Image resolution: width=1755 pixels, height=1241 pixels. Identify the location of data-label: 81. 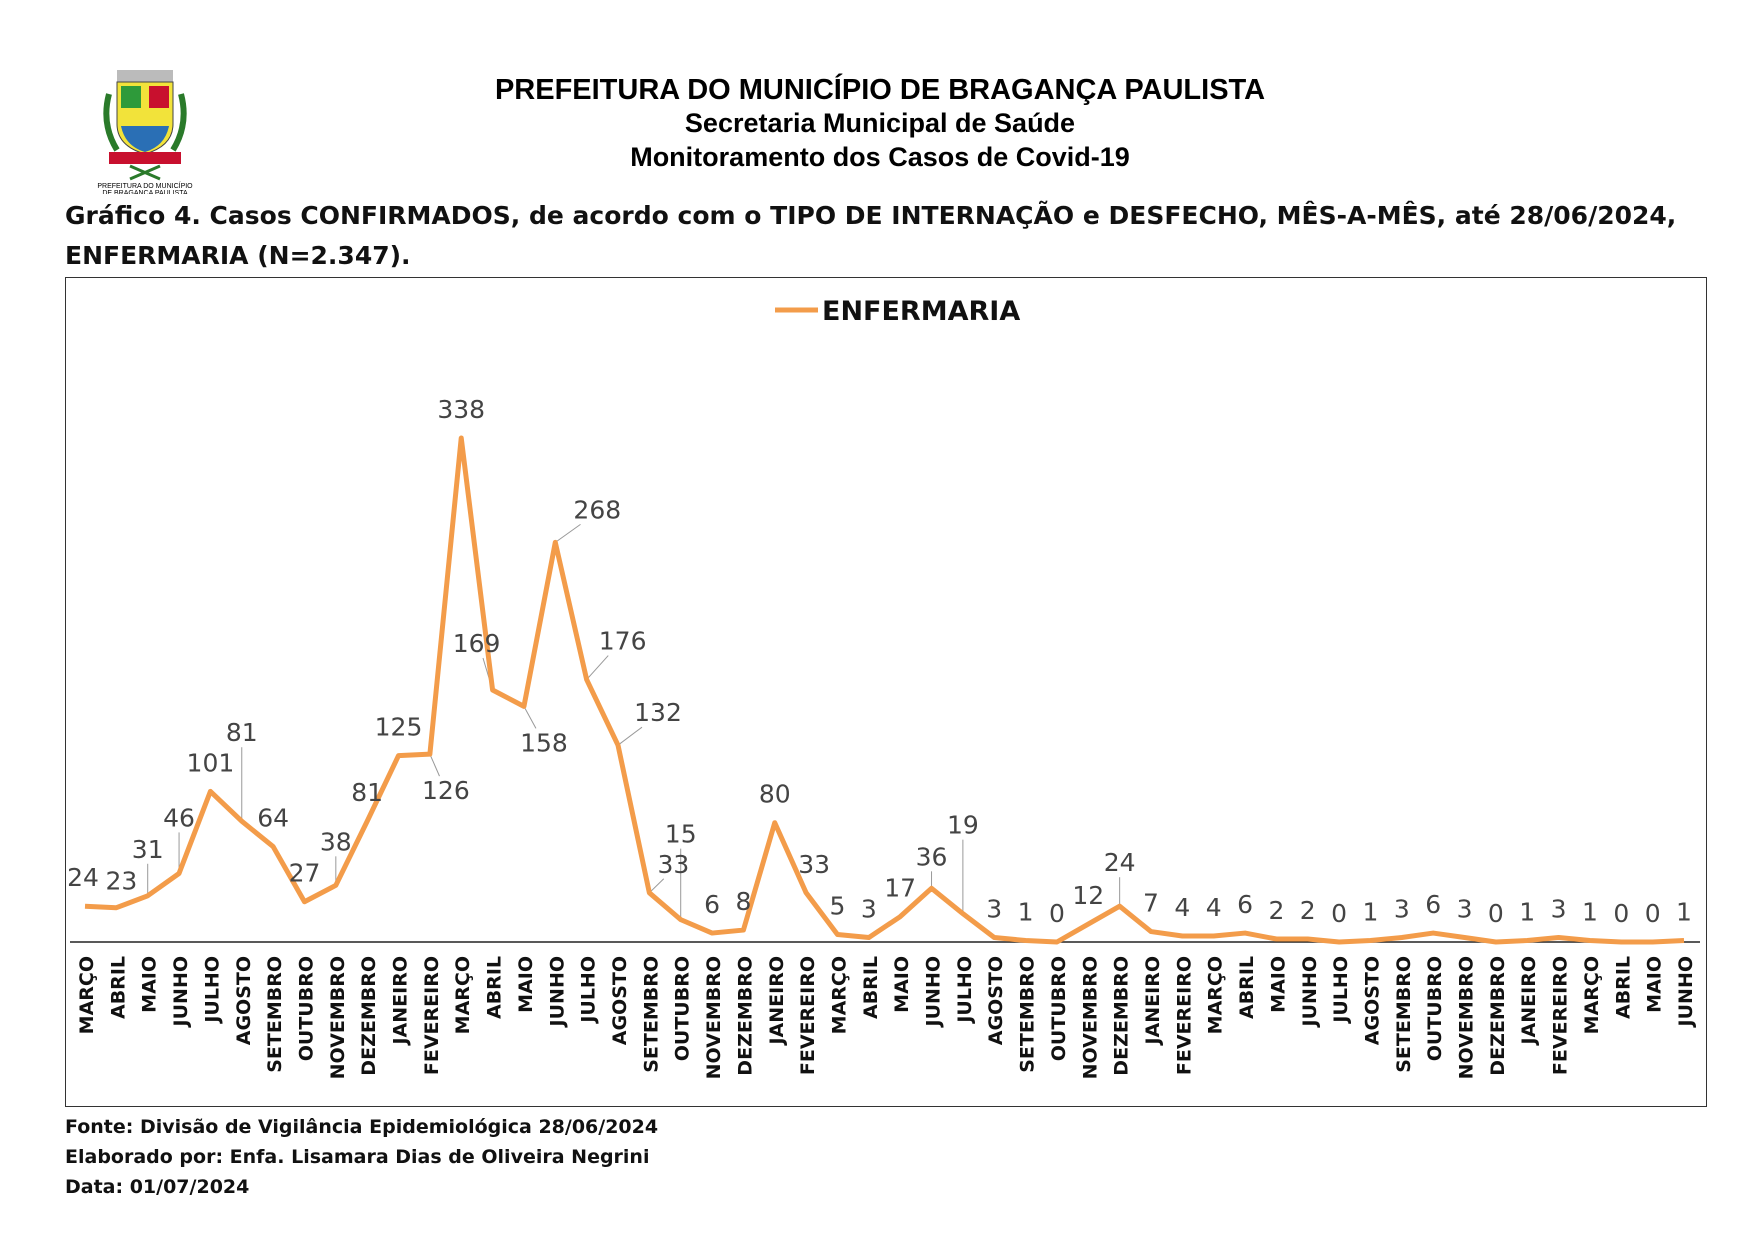
(367, 792).